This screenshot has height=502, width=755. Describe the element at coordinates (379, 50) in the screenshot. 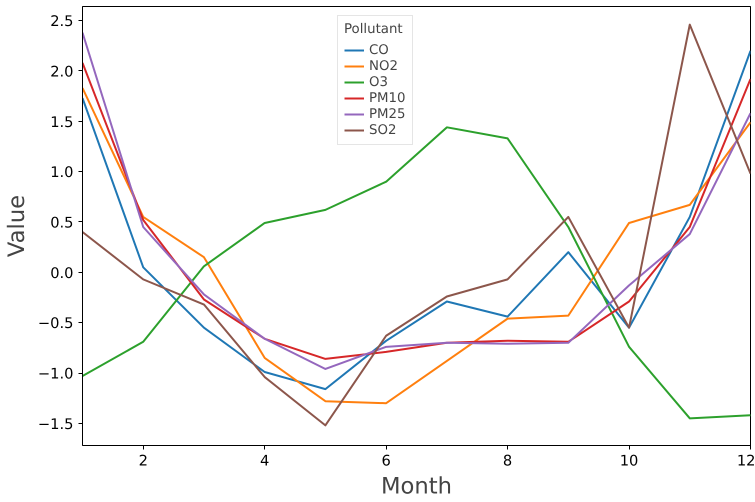

I see `legend-label: CO` at that location.